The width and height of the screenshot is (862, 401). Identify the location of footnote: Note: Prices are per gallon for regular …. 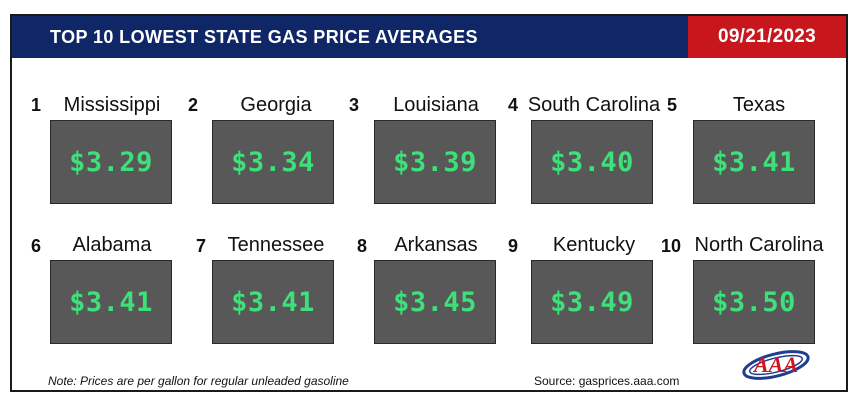
(198, 381).